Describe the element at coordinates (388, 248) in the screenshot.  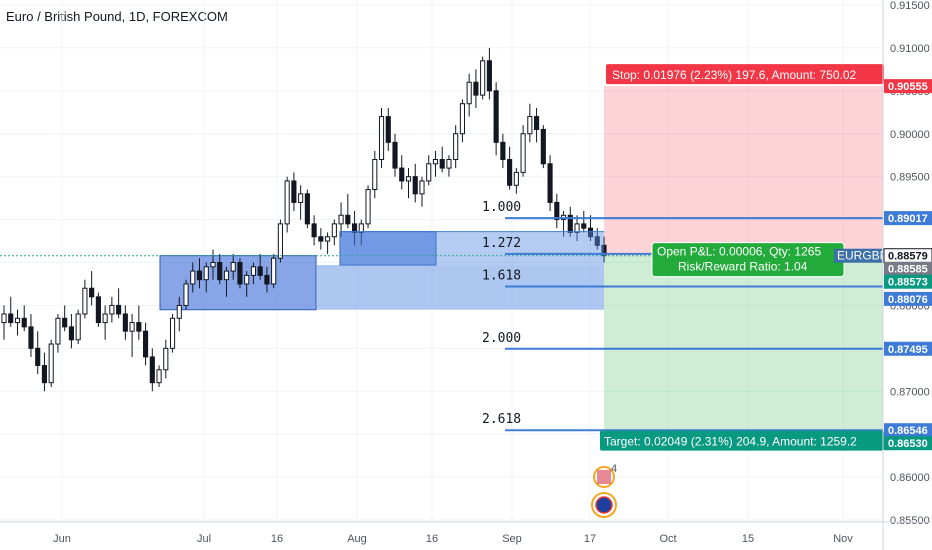
I see `consolidation-zone` at that location.